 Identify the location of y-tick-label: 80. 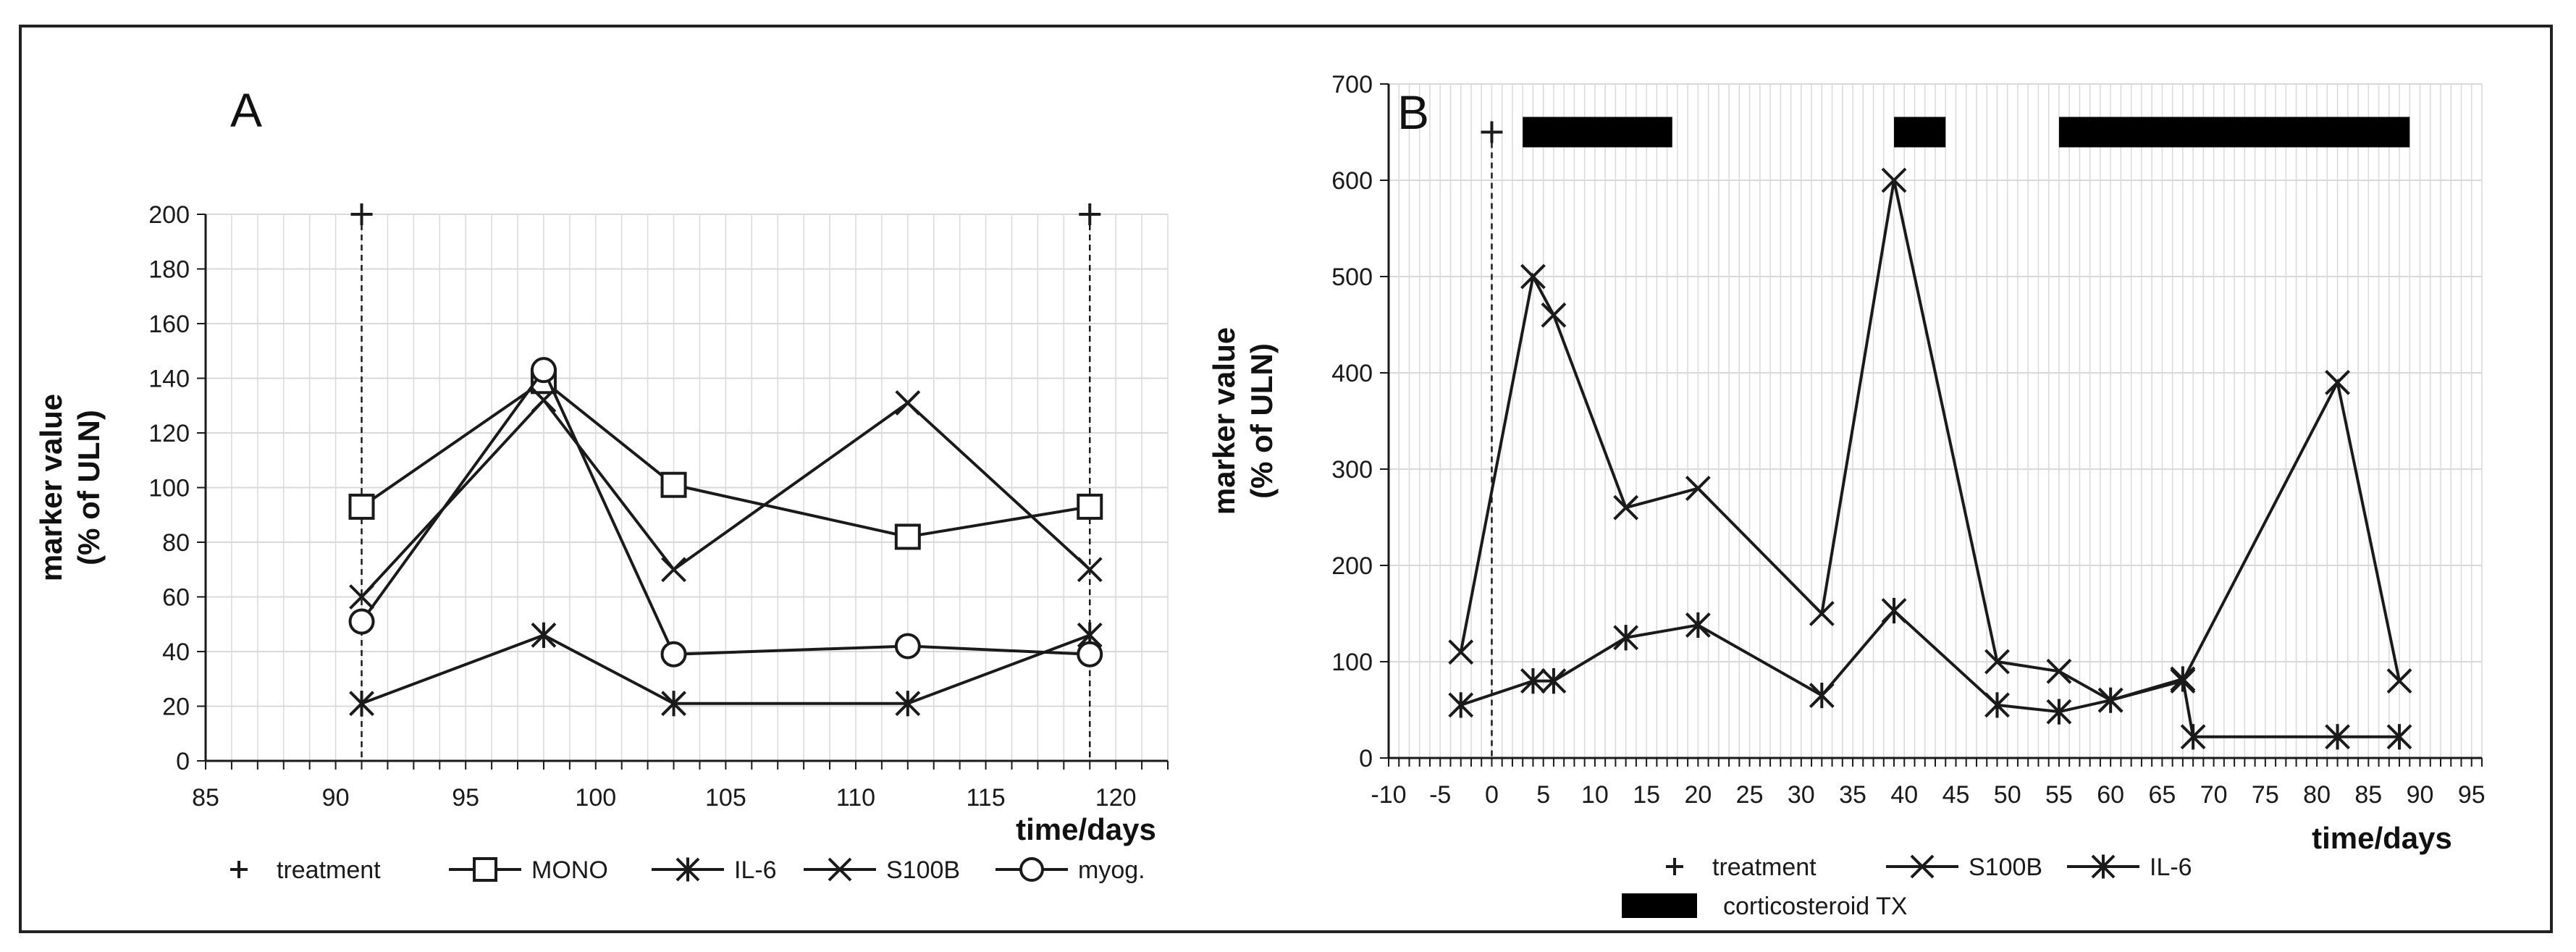
(176, 543).